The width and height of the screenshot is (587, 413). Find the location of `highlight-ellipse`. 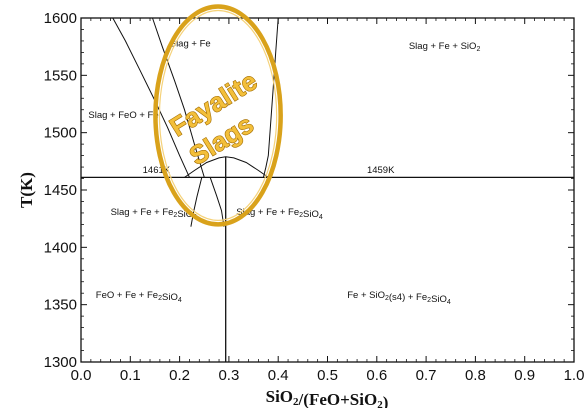

highlight-ellipse is located at coordinates (218, 115).